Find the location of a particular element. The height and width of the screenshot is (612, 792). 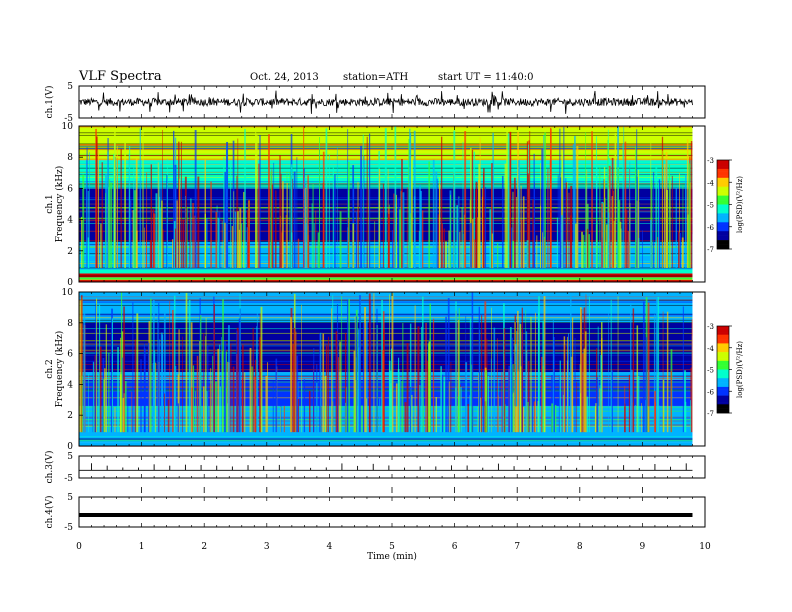

colorbar-tick-label: -3 is located at coordinates (710, 161).